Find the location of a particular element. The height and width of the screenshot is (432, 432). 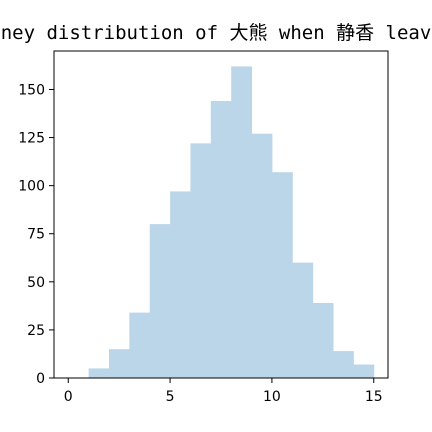

y-axis: 0 25 50 75 100 125 150 is located at coordinates (36, 234).